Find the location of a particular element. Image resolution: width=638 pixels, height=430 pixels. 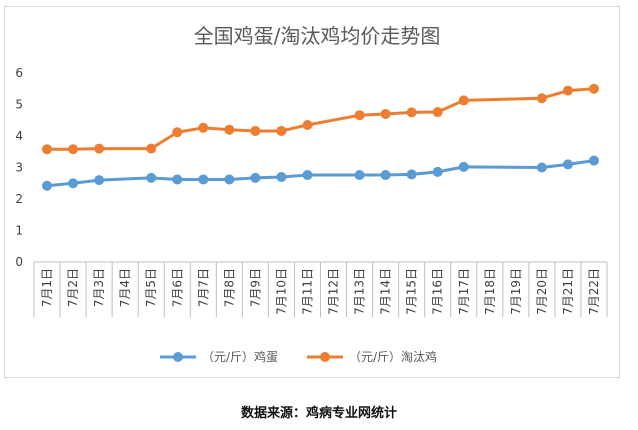

x-tick-label: 7月20日 is located at coordinates (542, 291).